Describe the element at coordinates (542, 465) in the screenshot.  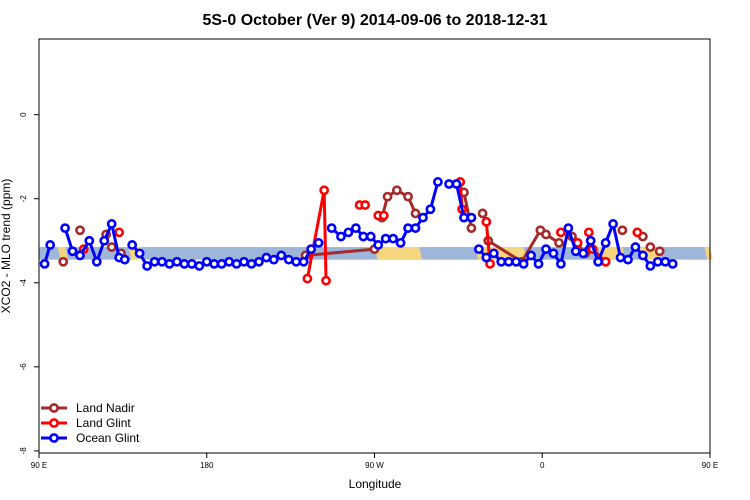
I see `x-tick-label: 0` at that location.